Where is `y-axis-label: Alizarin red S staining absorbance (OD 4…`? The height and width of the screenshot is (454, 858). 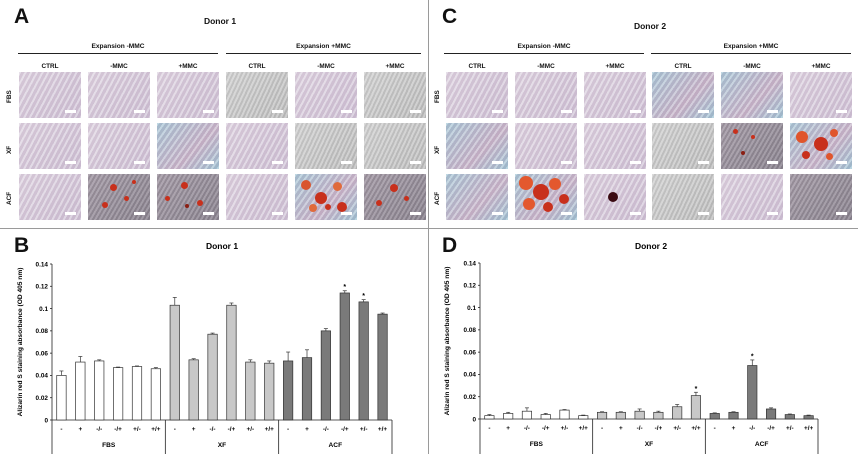
y-axis-label: Alizarin red S staining absorbance (OD 4… is located at coordinates (447, 341).